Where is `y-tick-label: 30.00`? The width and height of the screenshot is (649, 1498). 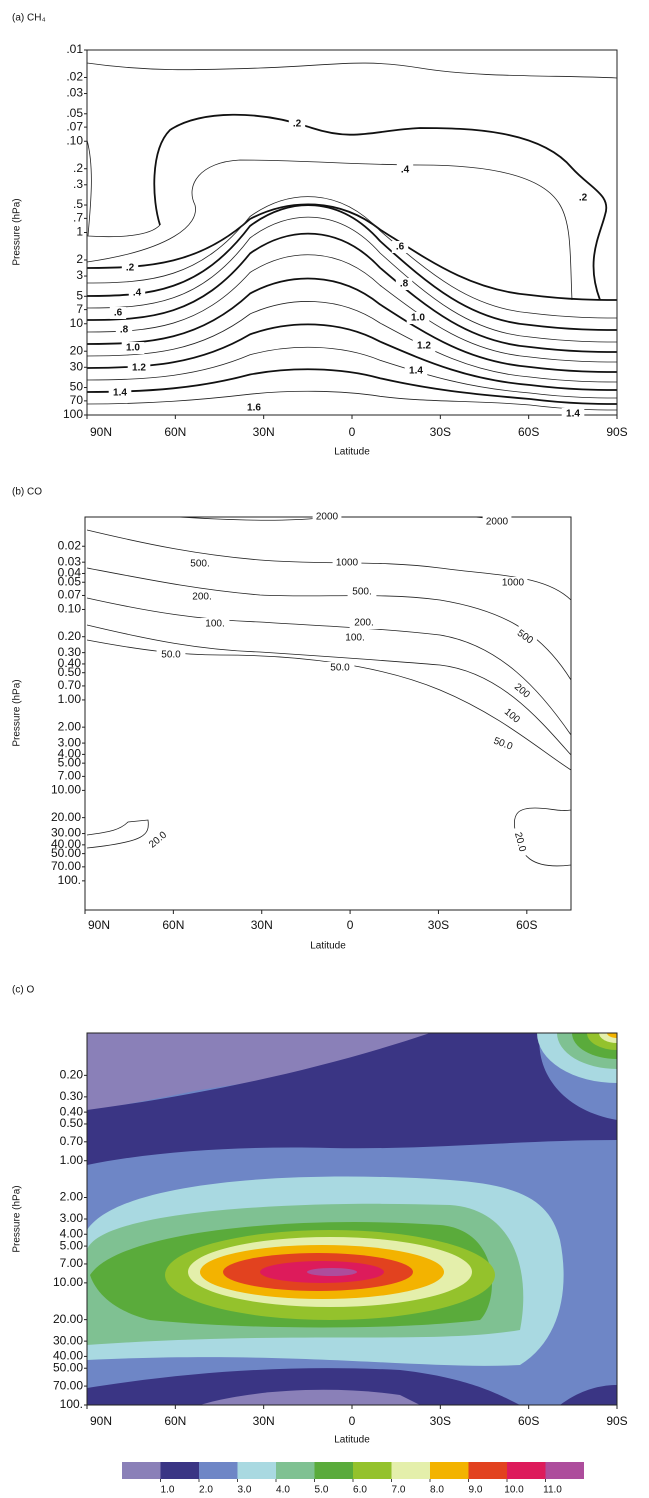
y-tick-label: 30.00 is located at coordinates (66, 833).